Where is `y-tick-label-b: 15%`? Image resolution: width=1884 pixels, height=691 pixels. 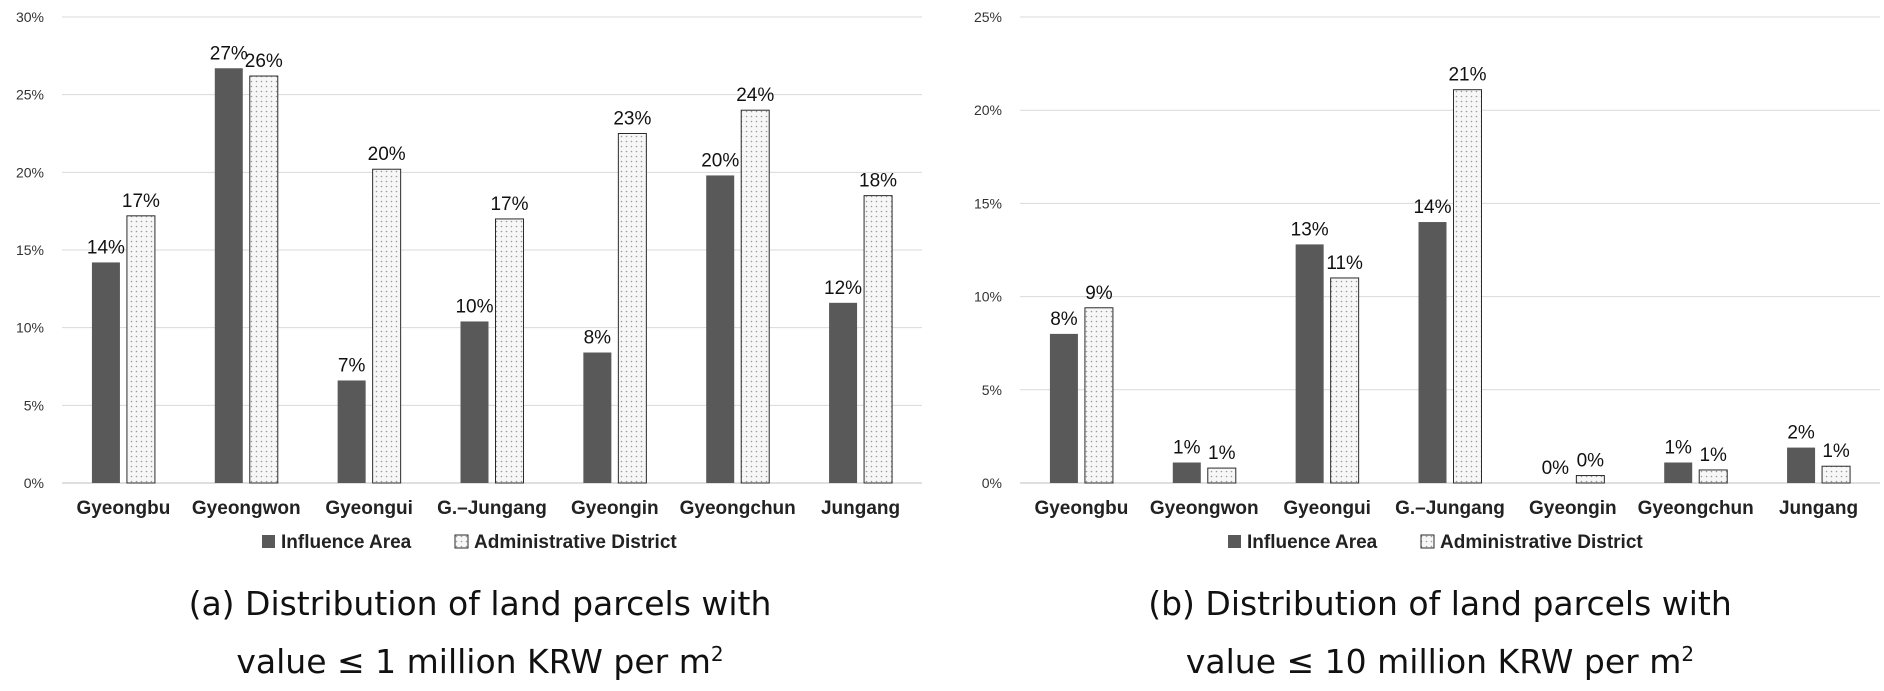 y-tick-label-b: 15% is located at coordinates (988, 203).